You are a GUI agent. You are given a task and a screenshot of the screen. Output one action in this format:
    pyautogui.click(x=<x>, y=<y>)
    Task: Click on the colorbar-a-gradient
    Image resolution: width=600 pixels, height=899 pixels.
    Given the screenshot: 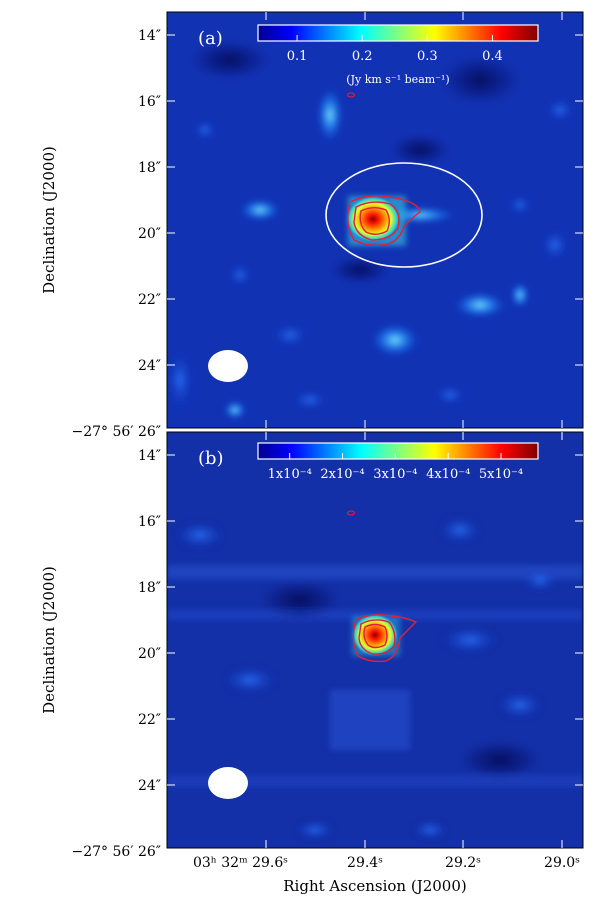 What is the action you would take?
    pyautogui.click(x=398, y=33)
    